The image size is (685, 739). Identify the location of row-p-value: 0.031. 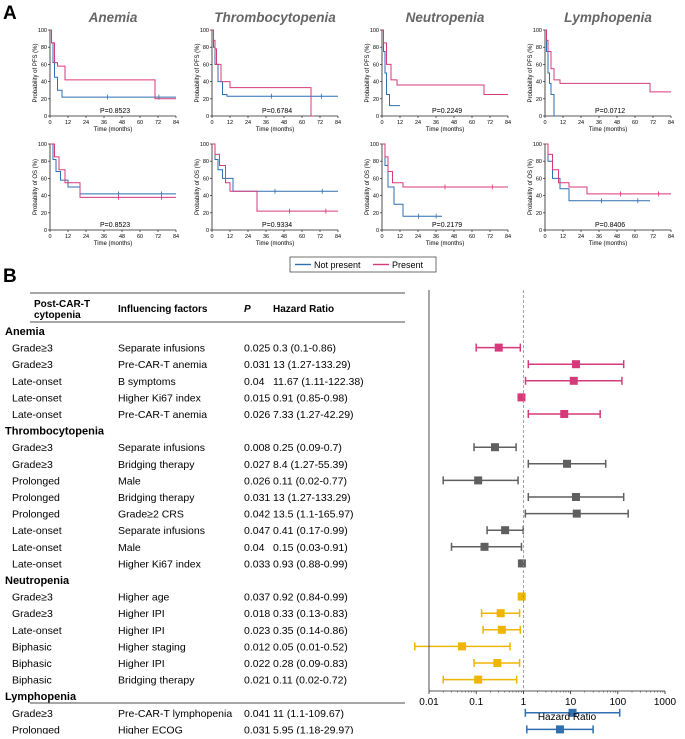
(257, 729).